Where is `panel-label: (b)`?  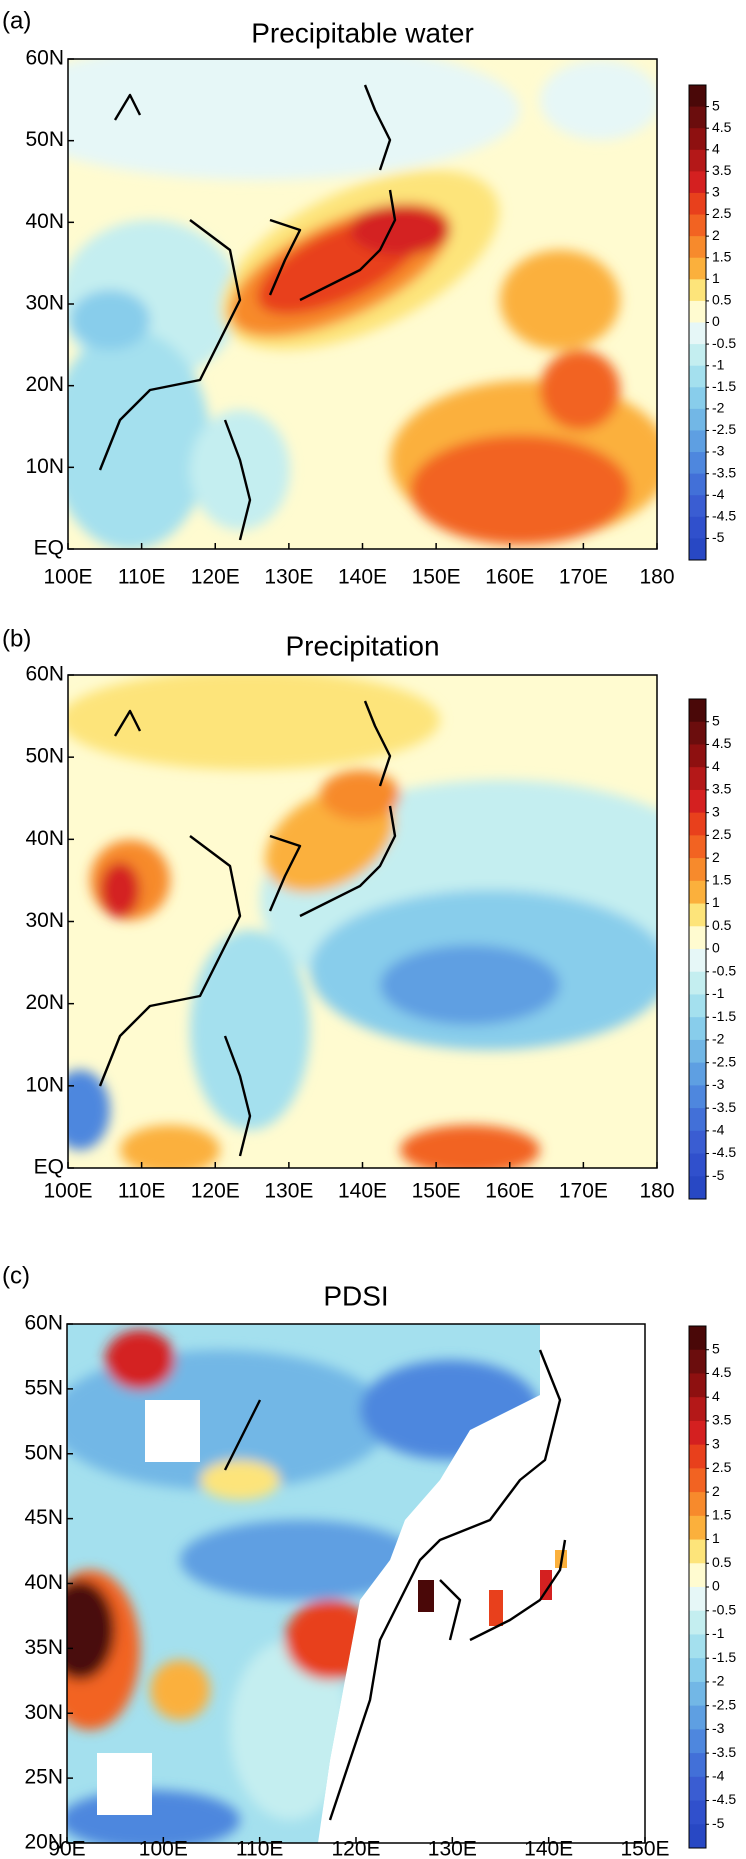 panel-label: (b) is located at coordinates (16, 638).